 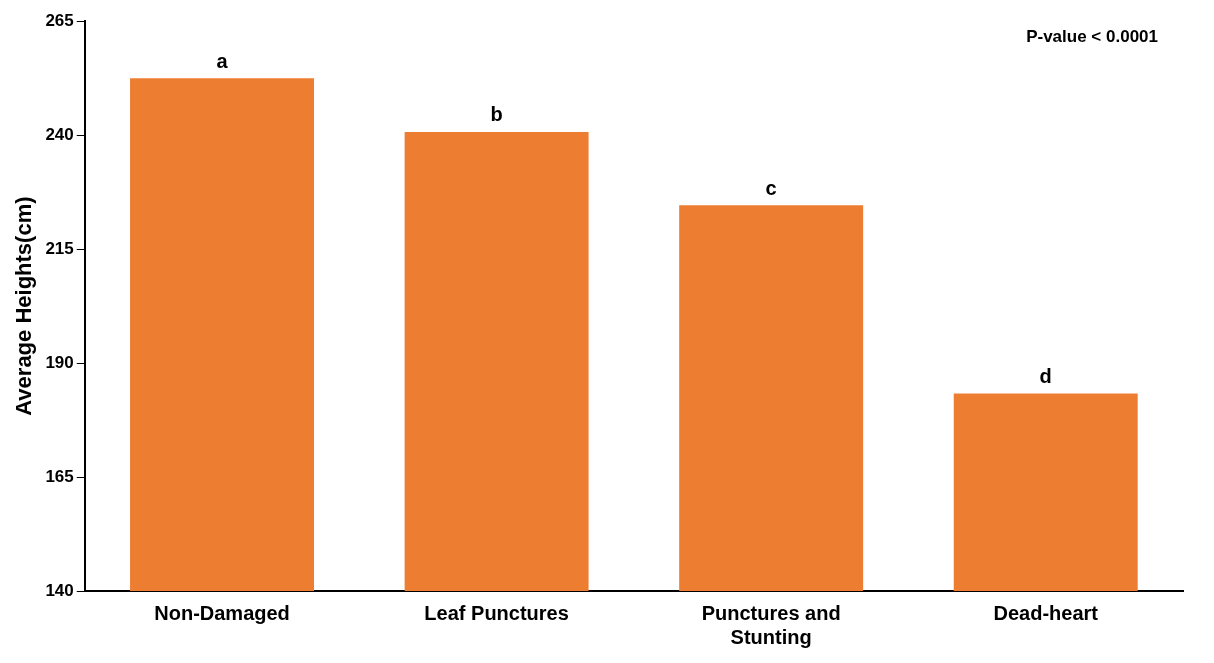 I want to click on annotation: P-value < 0.0001, so click(x=1092, y=37).